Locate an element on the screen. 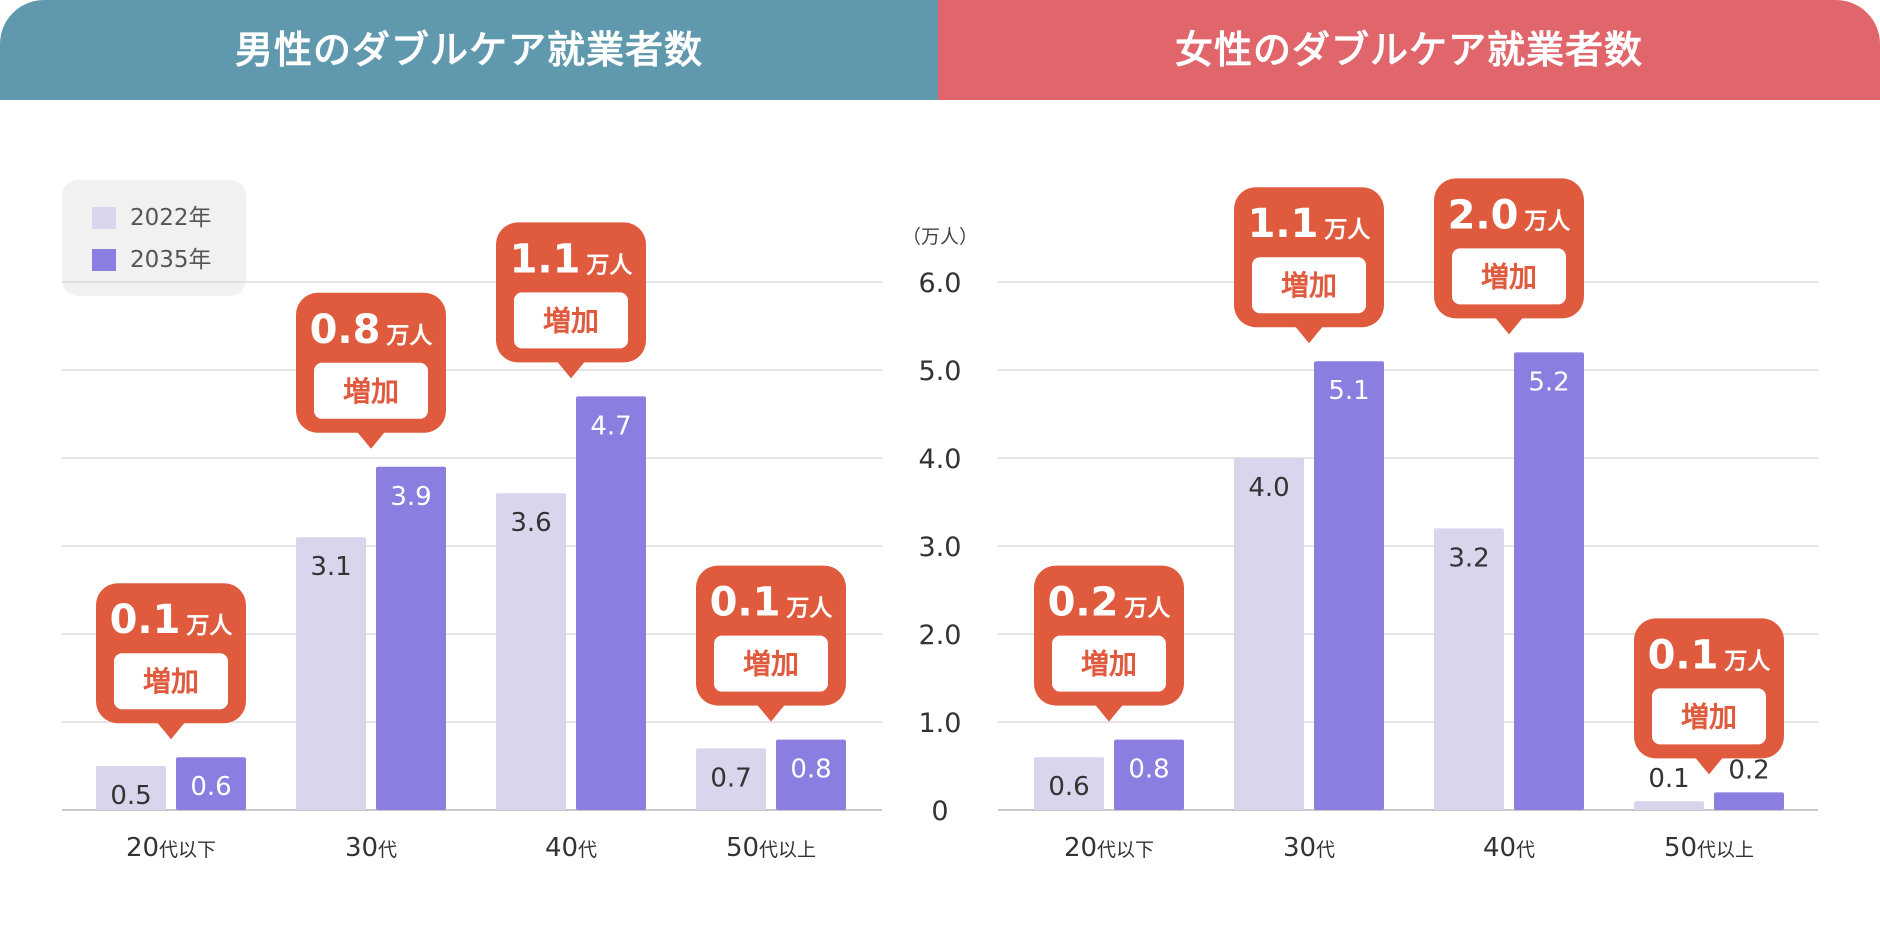  value-label-female-2035-0: 0.8 is located at coordinates (1148, 770).